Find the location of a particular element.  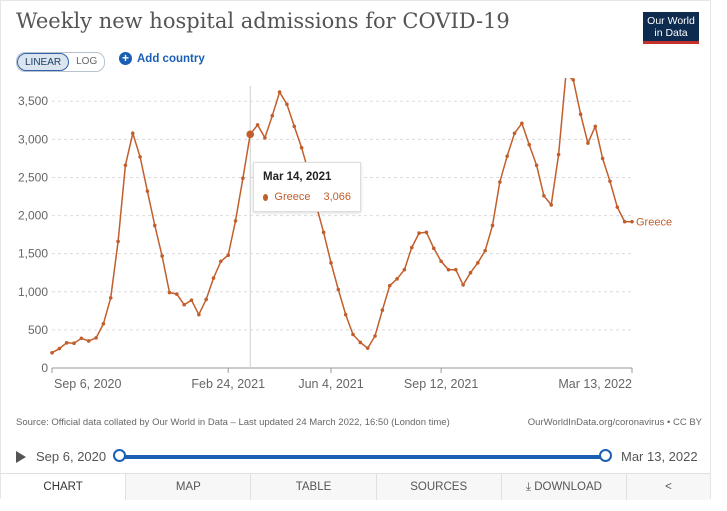

y-tick-label: 3,500 is located at coordinates (33, 101).